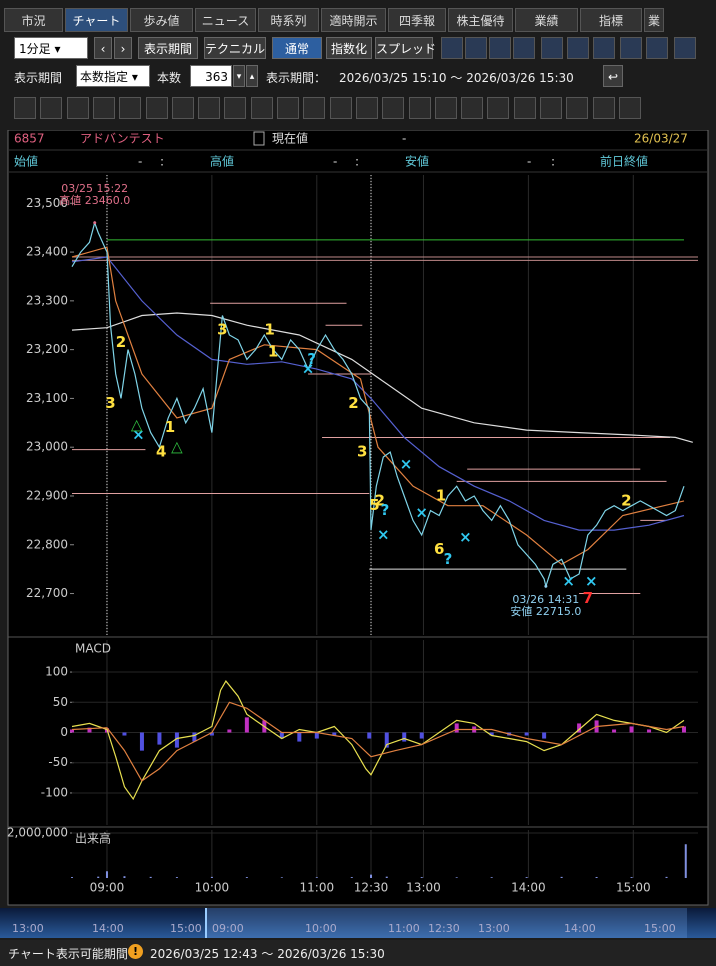 The height and width of the screenshot is (966, 716). What do you see at coordinates (444, 928) in the screenshot?
I see `navigator-label: 12:30` at bounding box center [444, 928].